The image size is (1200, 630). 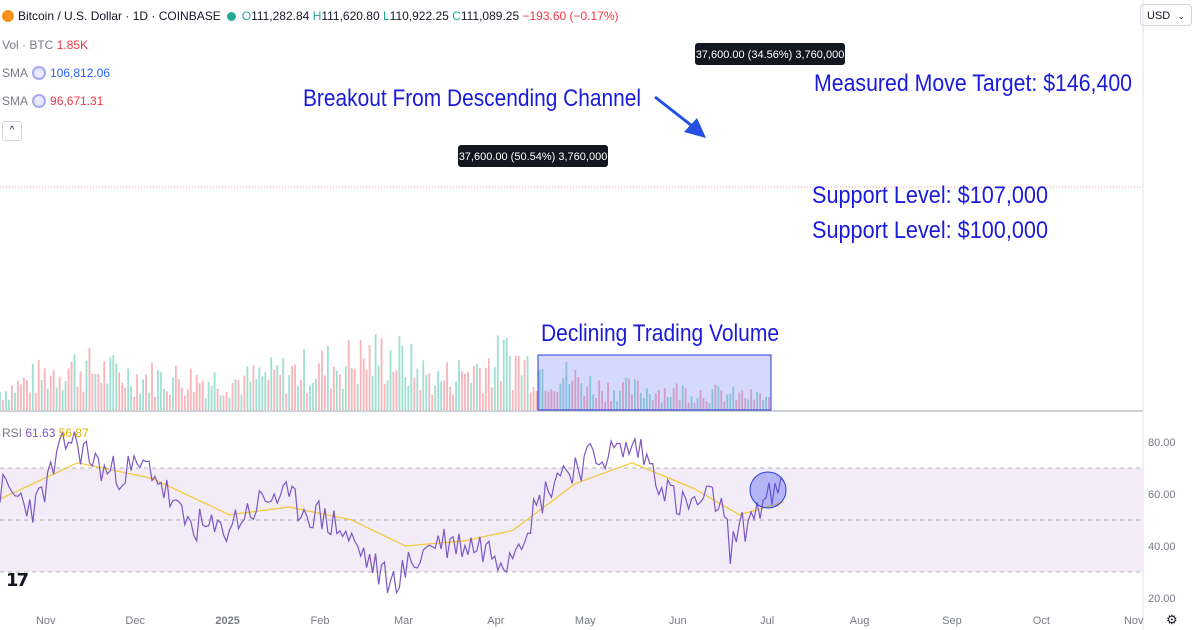 I want to click on symbol-title: Bitcoin / U.S. Dollar · 1D · COINBASE, so click(x=119, y=16).